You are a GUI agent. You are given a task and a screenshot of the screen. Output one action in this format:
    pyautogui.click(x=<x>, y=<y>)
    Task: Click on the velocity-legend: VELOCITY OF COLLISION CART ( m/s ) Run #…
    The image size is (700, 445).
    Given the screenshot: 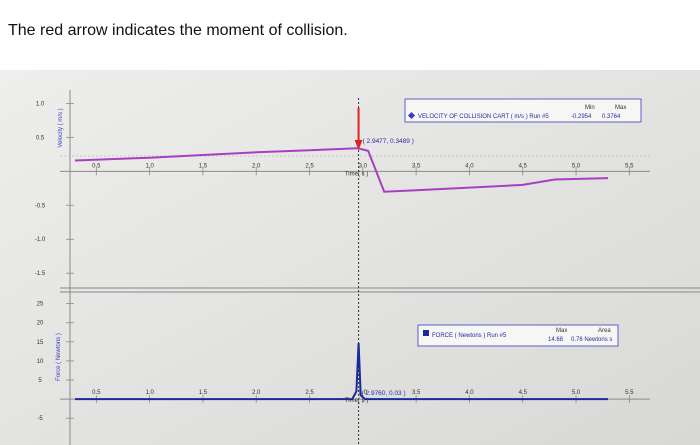 What is the action you would take?
    pyautogui.click(x=523, y=110)
    